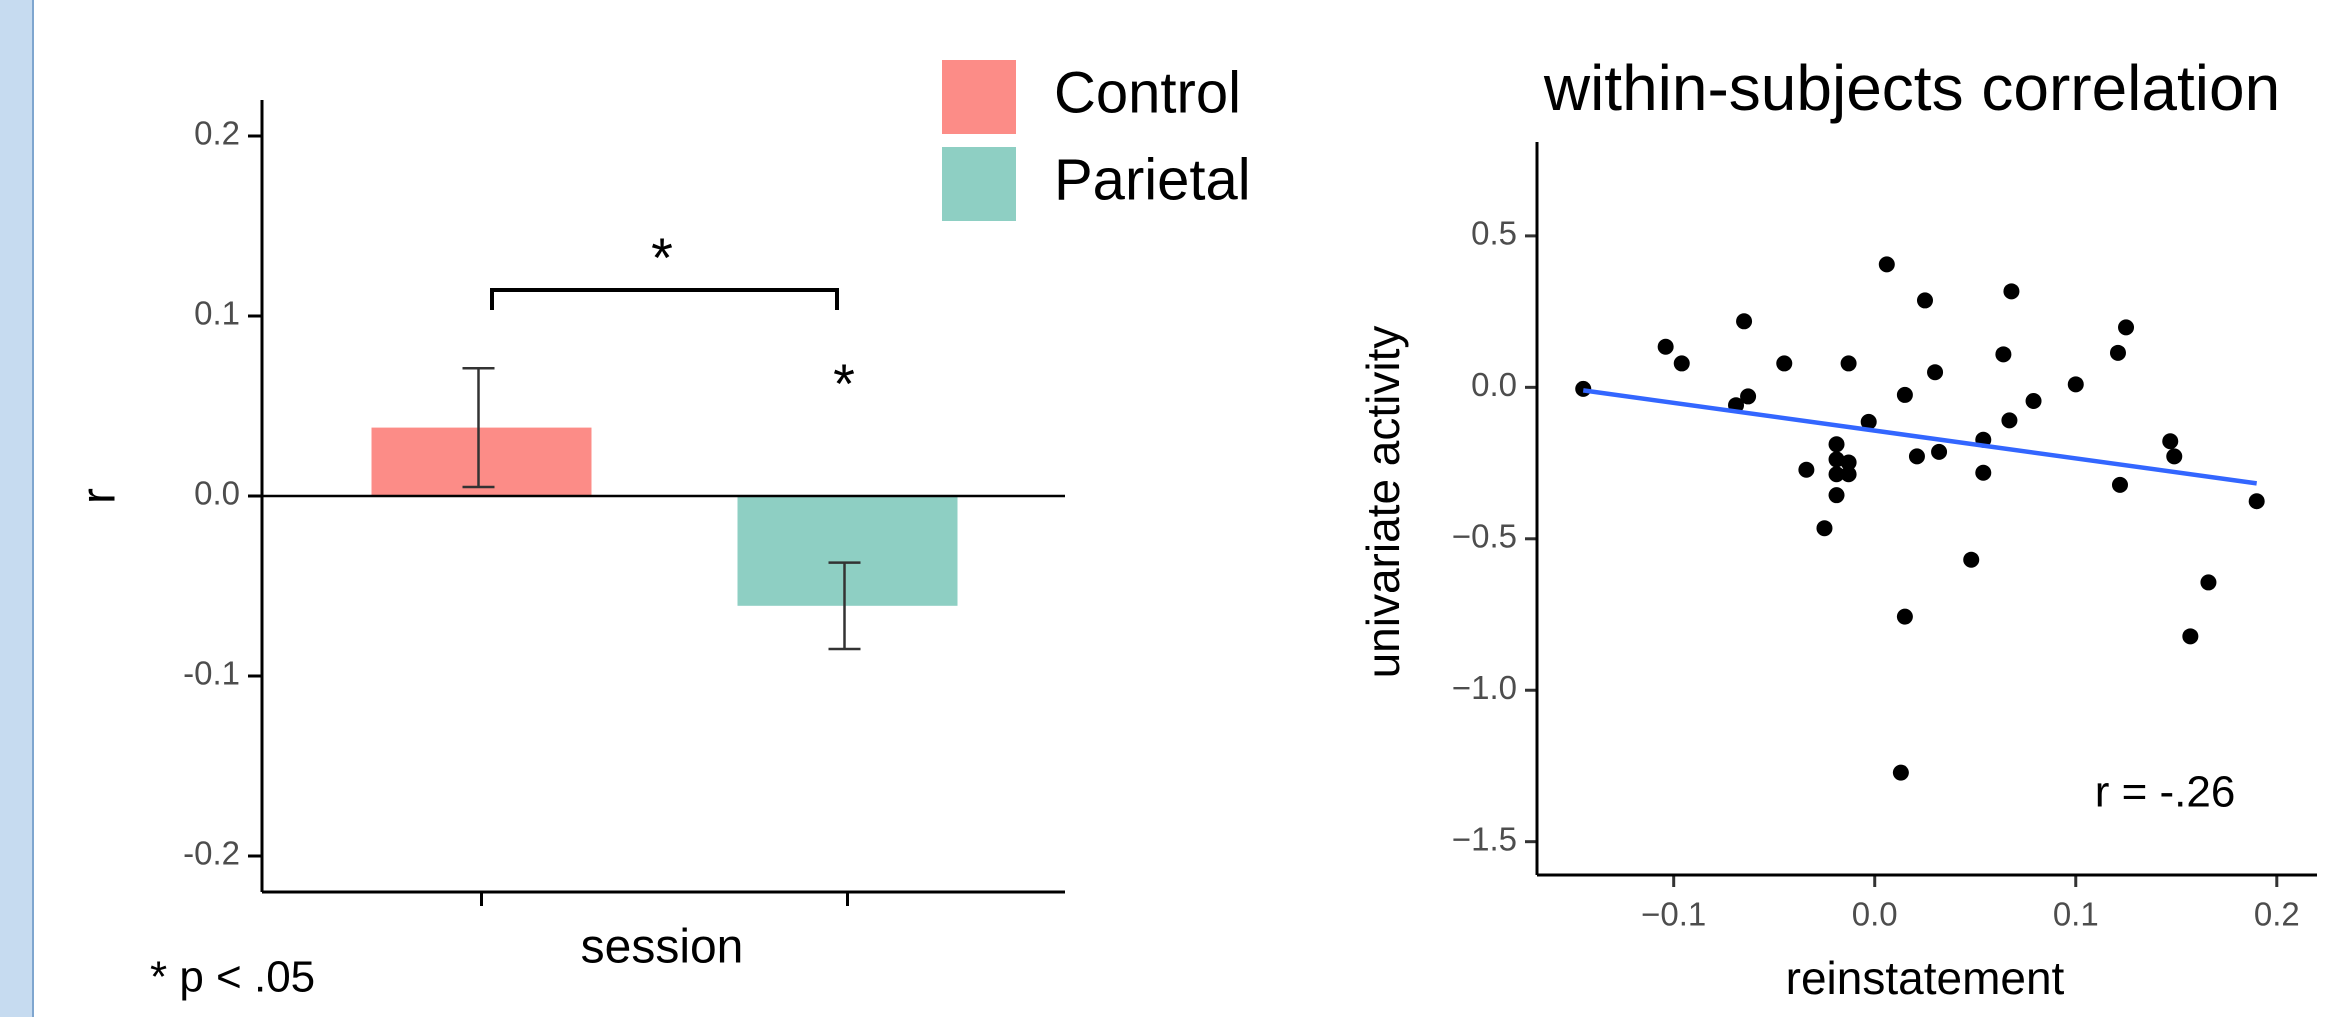  I want to click on annotation: * p < .05, so click(232, 977).